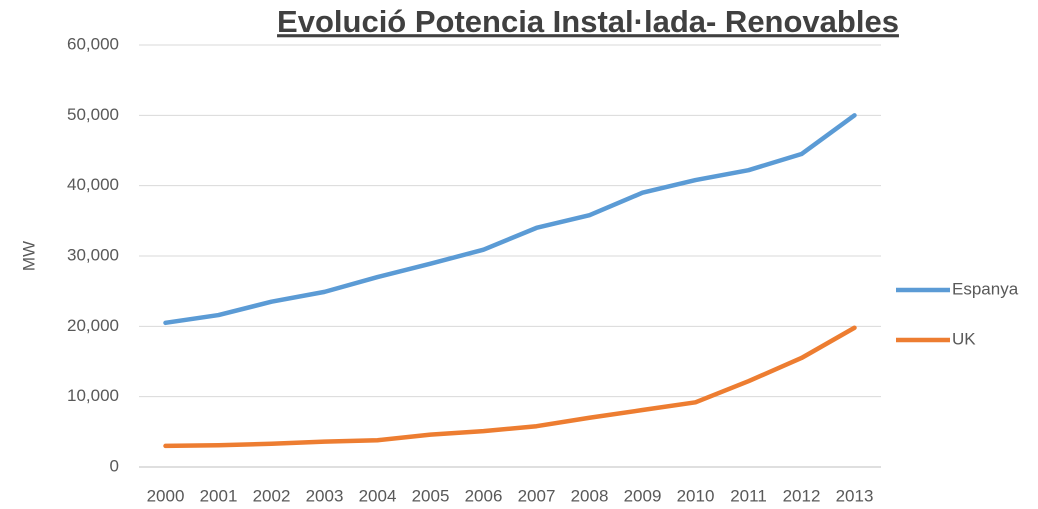 The image size is (1038, 509). What do you see at coordinates (28, 256) in the screenshot?
I see `y-axis-label: MW` at bounding box center [28, 256].